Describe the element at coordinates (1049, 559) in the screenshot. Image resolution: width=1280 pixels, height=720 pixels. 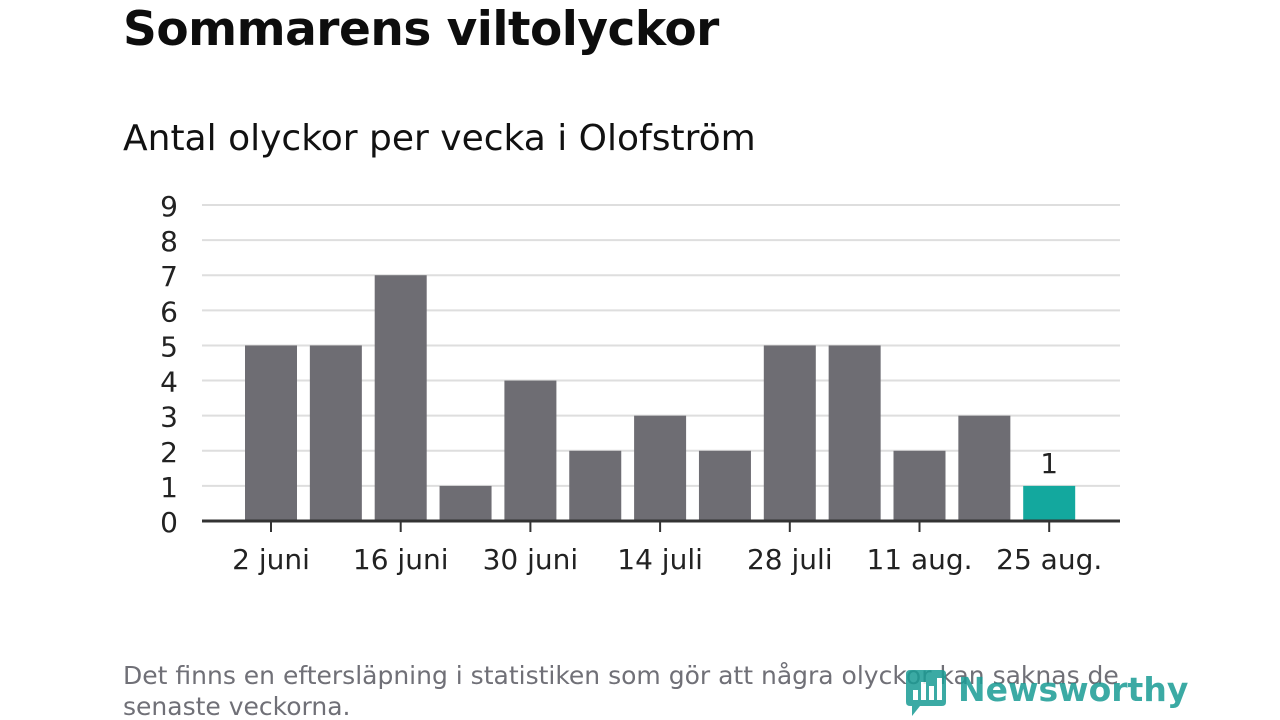
I see `x-tick-label: 25 aug.` at that location.